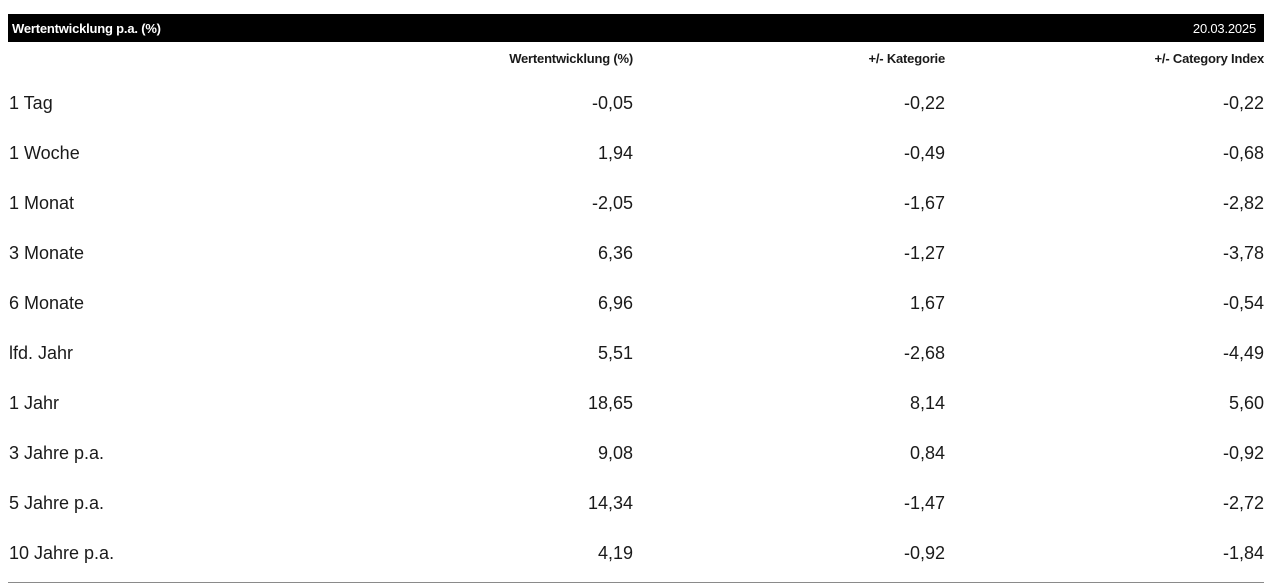  What do you see at coordinates (1243, 202) in the screenshot?
I see `vs-category-index-value: -2,82` at bounding box center [1243, 202].